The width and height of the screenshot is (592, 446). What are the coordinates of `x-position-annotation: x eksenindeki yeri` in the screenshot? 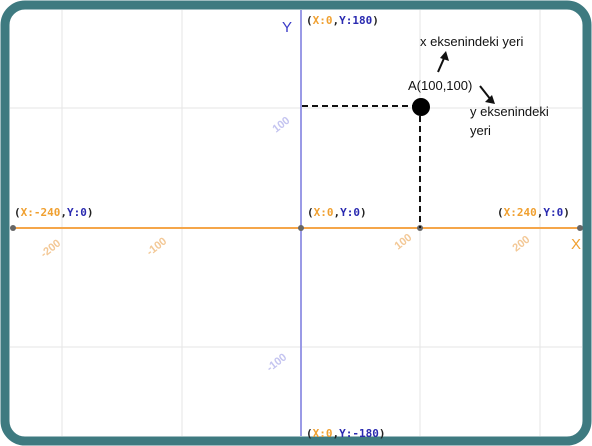 It's located at (471, 41).